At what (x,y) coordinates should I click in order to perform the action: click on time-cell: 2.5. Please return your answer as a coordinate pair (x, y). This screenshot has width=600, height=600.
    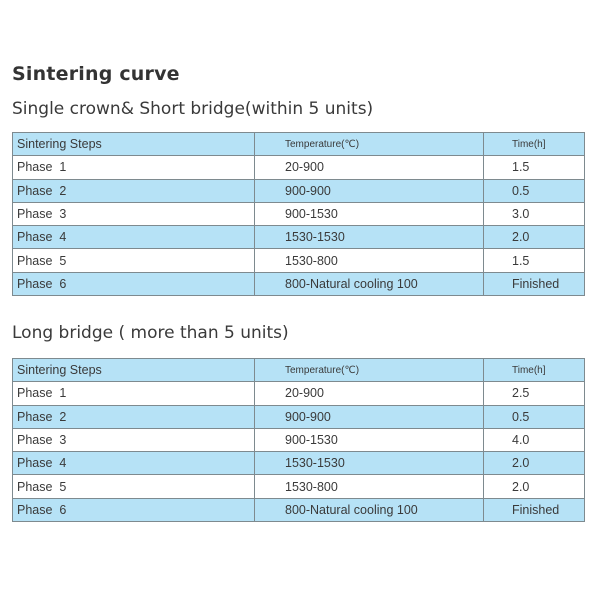
    Looking at the image, I should click on (534, 393).